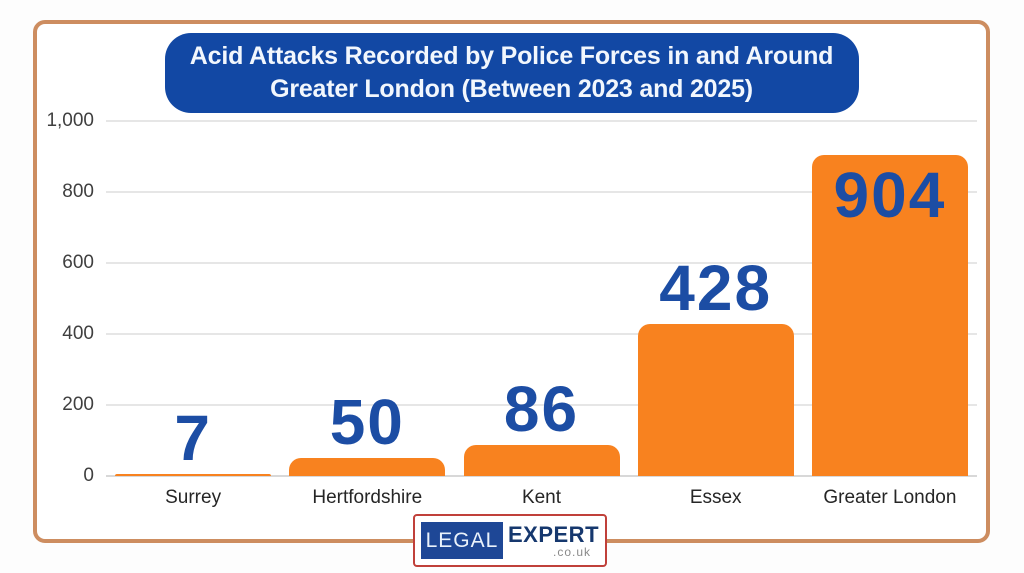  What do you see at coordinates (572, 551) in the screenshot?
I see `logo-couk-text: .co.uk` at bounding box center [572, 551].